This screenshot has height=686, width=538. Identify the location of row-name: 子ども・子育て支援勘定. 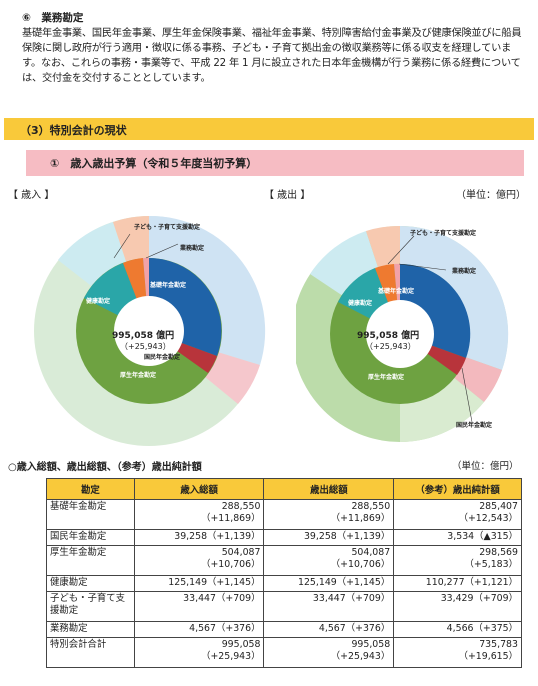
(90, 606).